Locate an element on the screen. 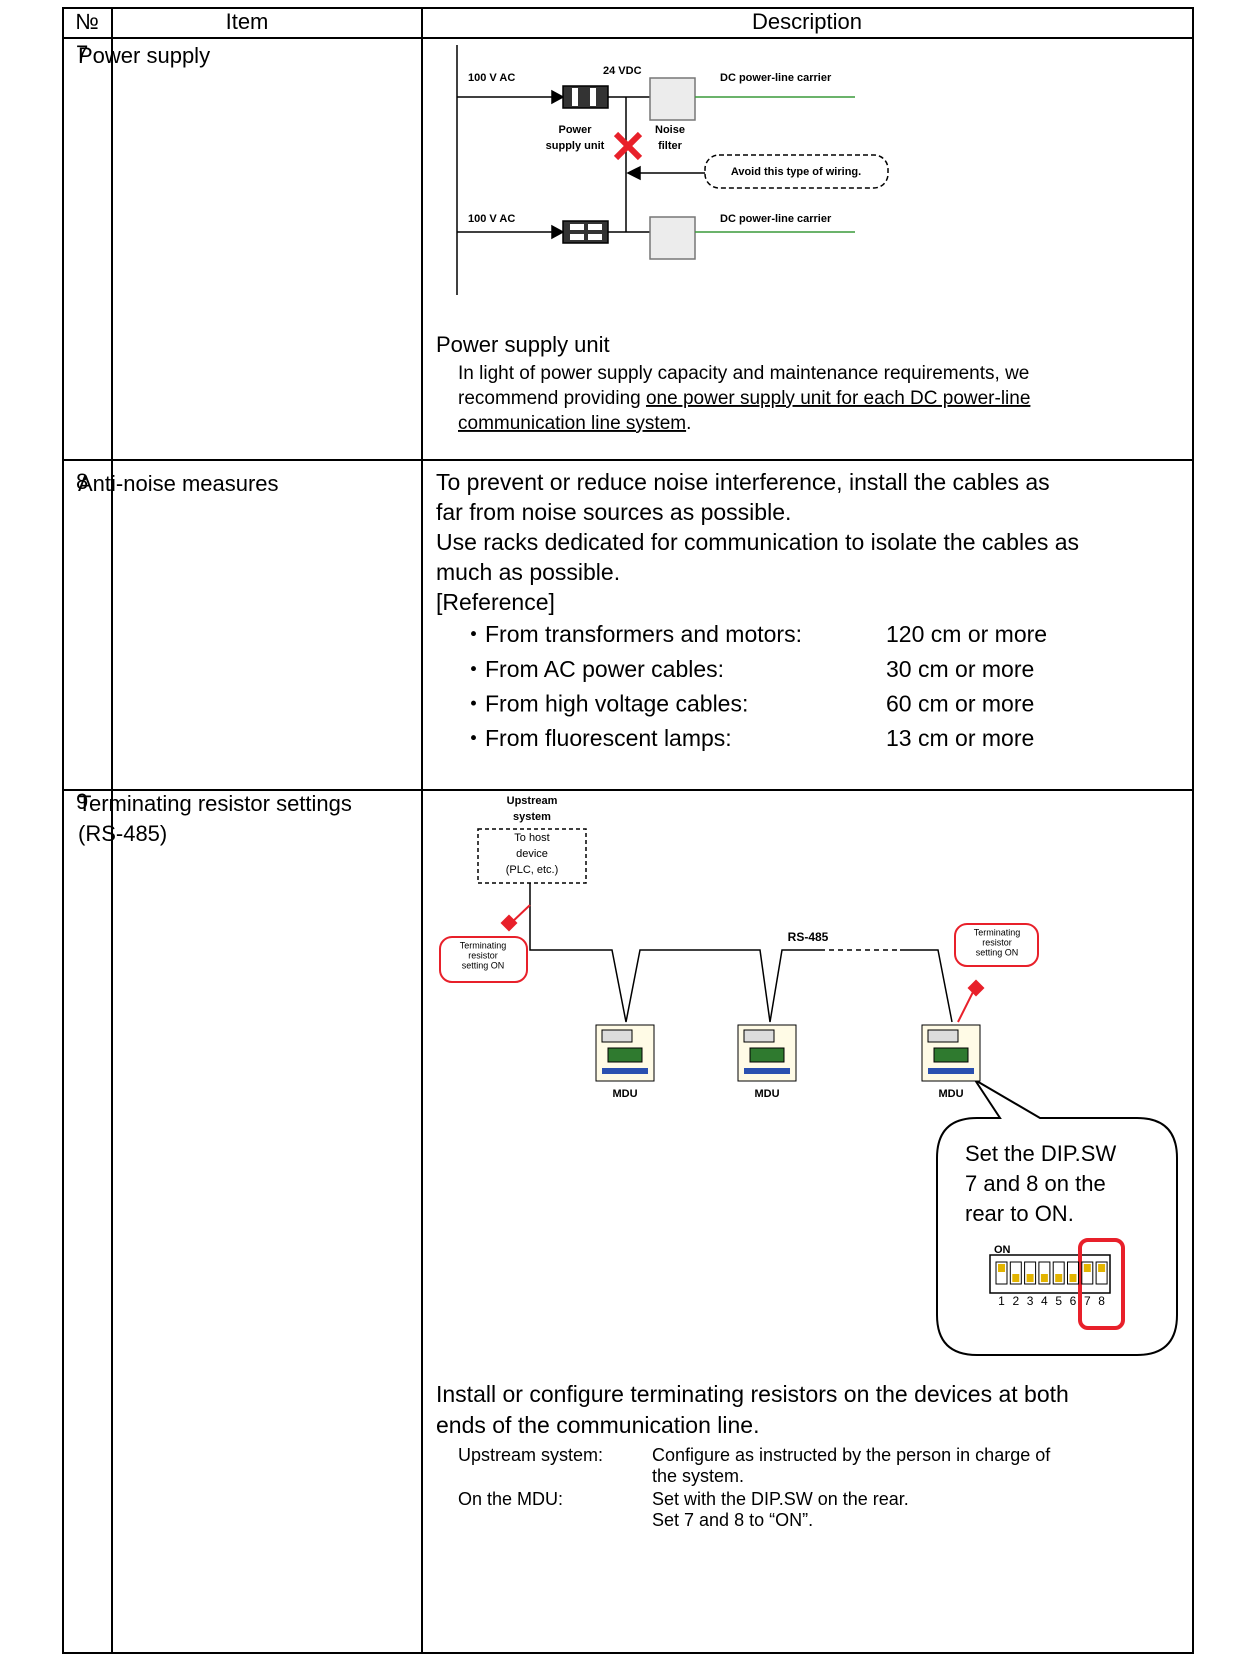 This screenshot has height=1654, width=1258. highlight-box is located at coordinates (1101, 1284).